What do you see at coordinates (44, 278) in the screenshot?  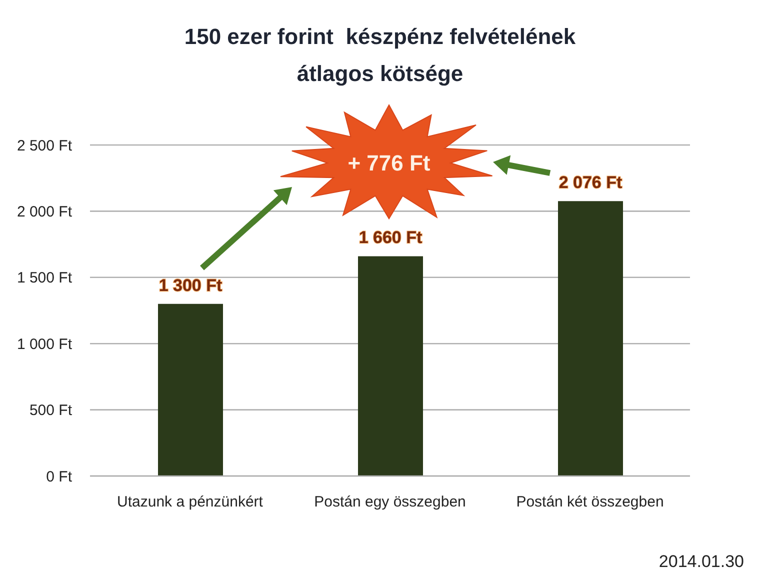 I see `y-tick-label: 1 500 Ft` at bounding box center [44, 278].